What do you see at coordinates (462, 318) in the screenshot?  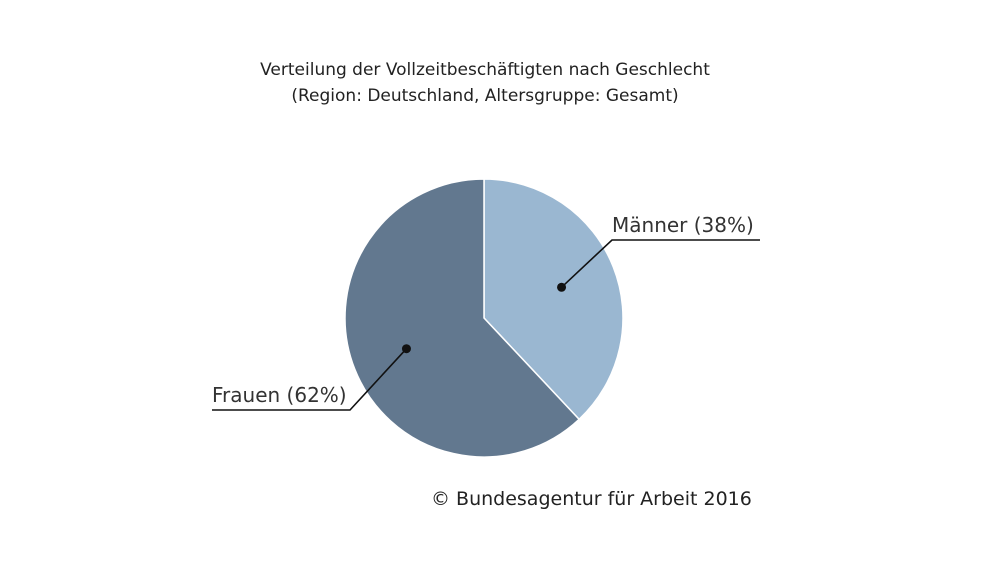 I see `pie-slice-frauen` at bounding box center [462, 318].